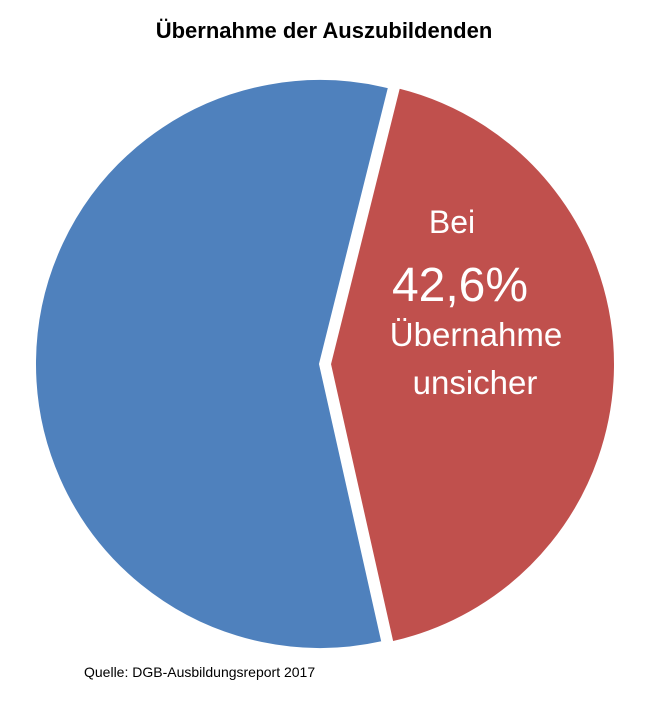  What do you see at coordinates (200, 672) in the screenshot?
I see `source-note: Quelle: DGB-Ausbildungsreport 2017` at bounding box center [200, 672].